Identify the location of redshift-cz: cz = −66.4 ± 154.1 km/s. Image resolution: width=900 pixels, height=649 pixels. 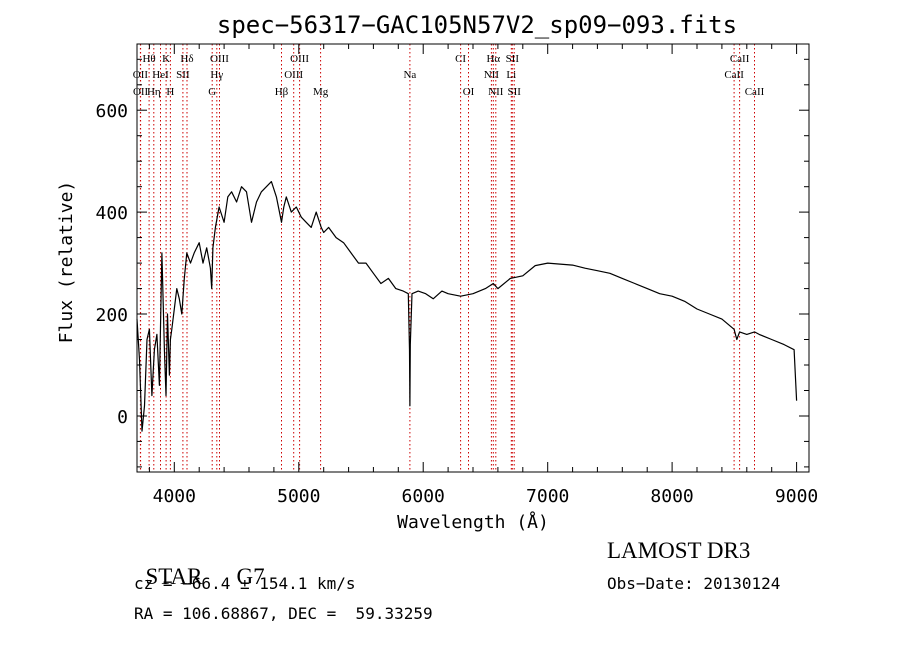
(245, 583).